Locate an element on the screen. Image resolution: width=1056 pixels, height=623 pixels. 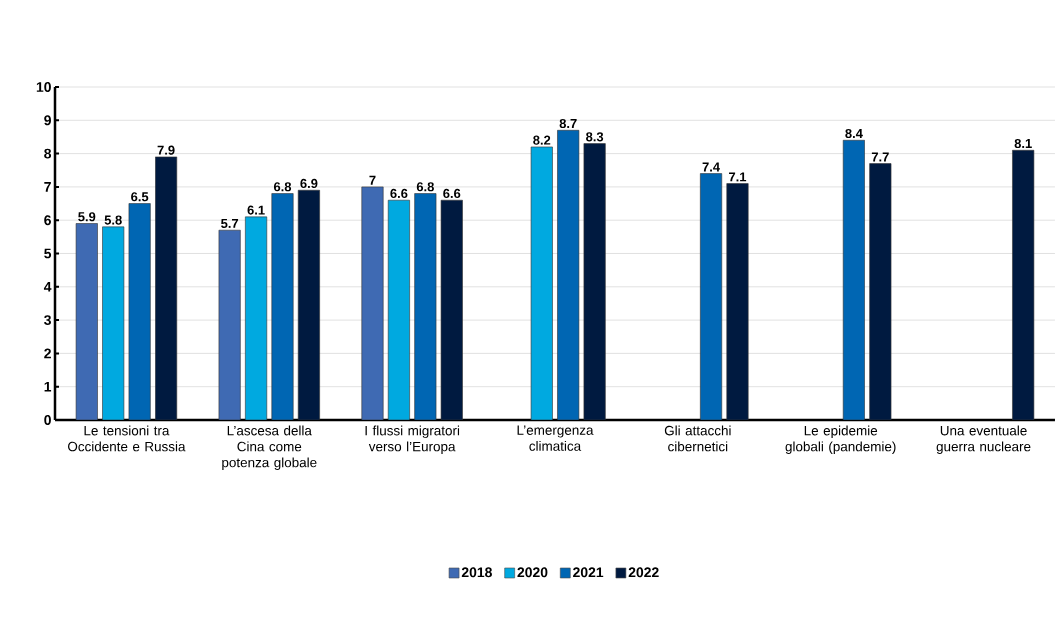
y-tick-label: 4 is located at coordinates (47, 287).